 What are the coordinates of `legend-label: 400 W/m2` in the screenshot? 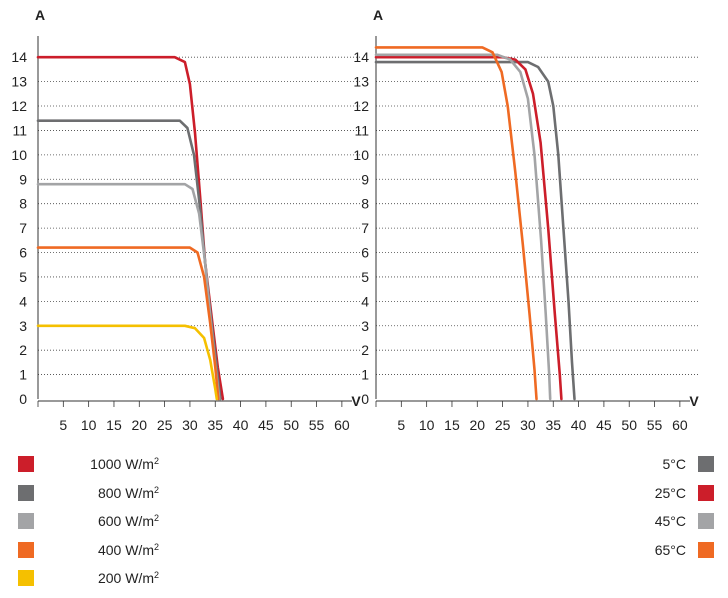 It's located at (128, 549).